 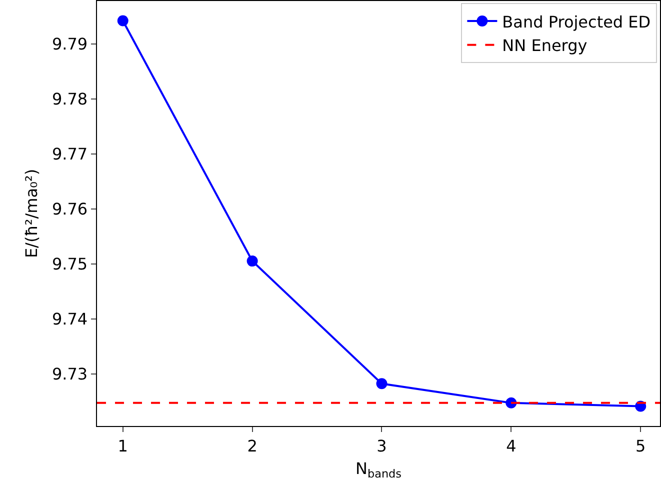 What do you see at coordinates (640, 446) in the screenshot?
I see `x-tick-label: 5` at bounding box center [640, 446].